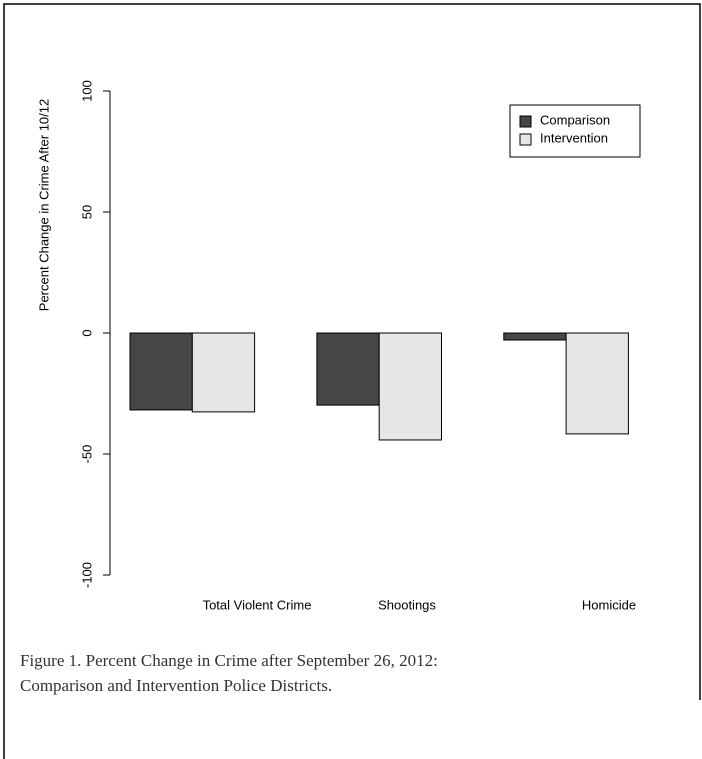 The width and height of the screenshot is (702, 759). What do you see at coordinates (407, 604) in the screenshot?
I see `x-tick-label: Shootings` at bounding box center [407, 604].